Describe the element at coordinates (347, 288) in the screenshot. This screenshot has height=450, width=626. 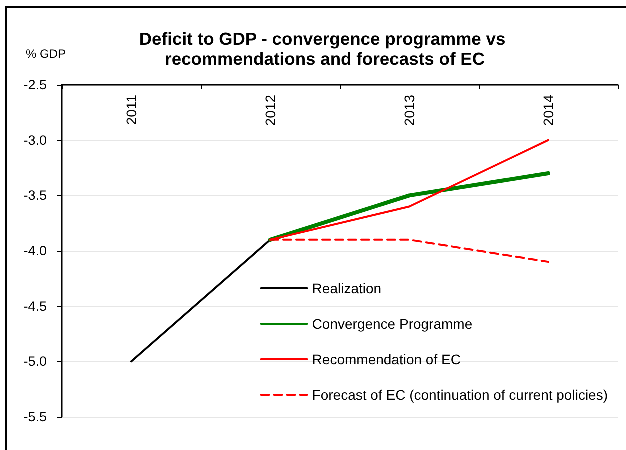
I see `legend-label: Realization` at that location.